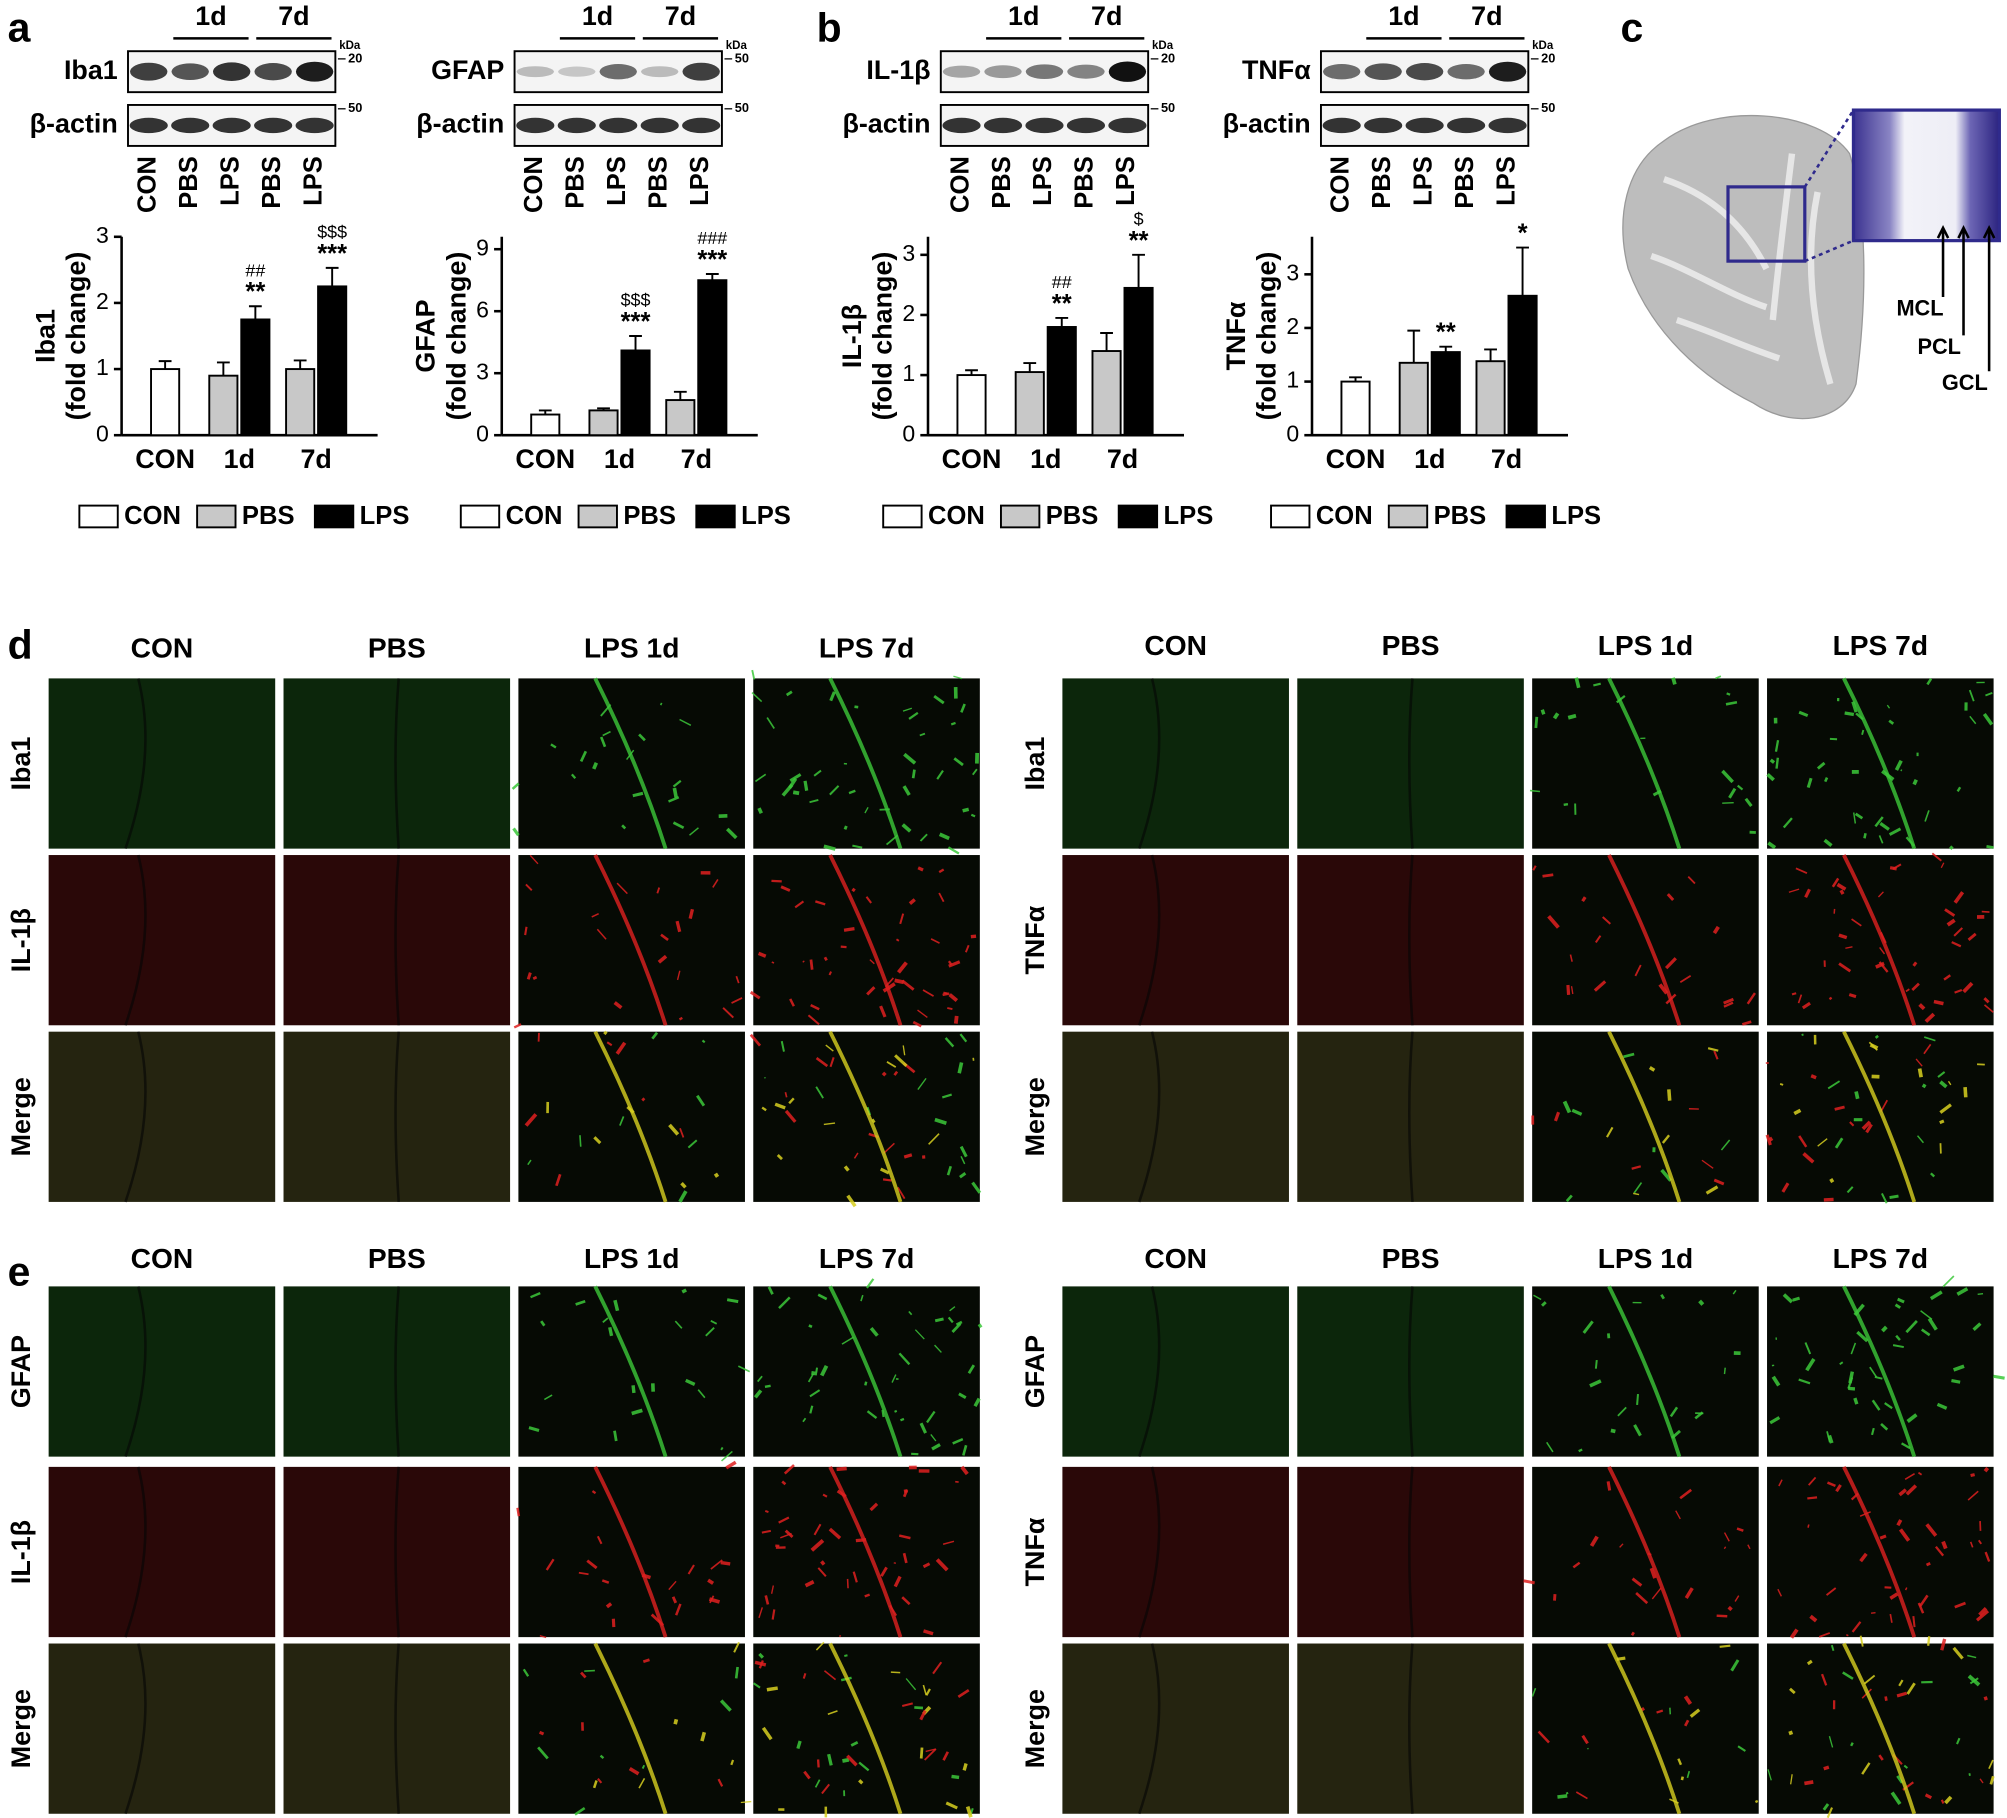 The image size is (2007, 1818). I want to click on panel-label: c, so click(1631, 28).